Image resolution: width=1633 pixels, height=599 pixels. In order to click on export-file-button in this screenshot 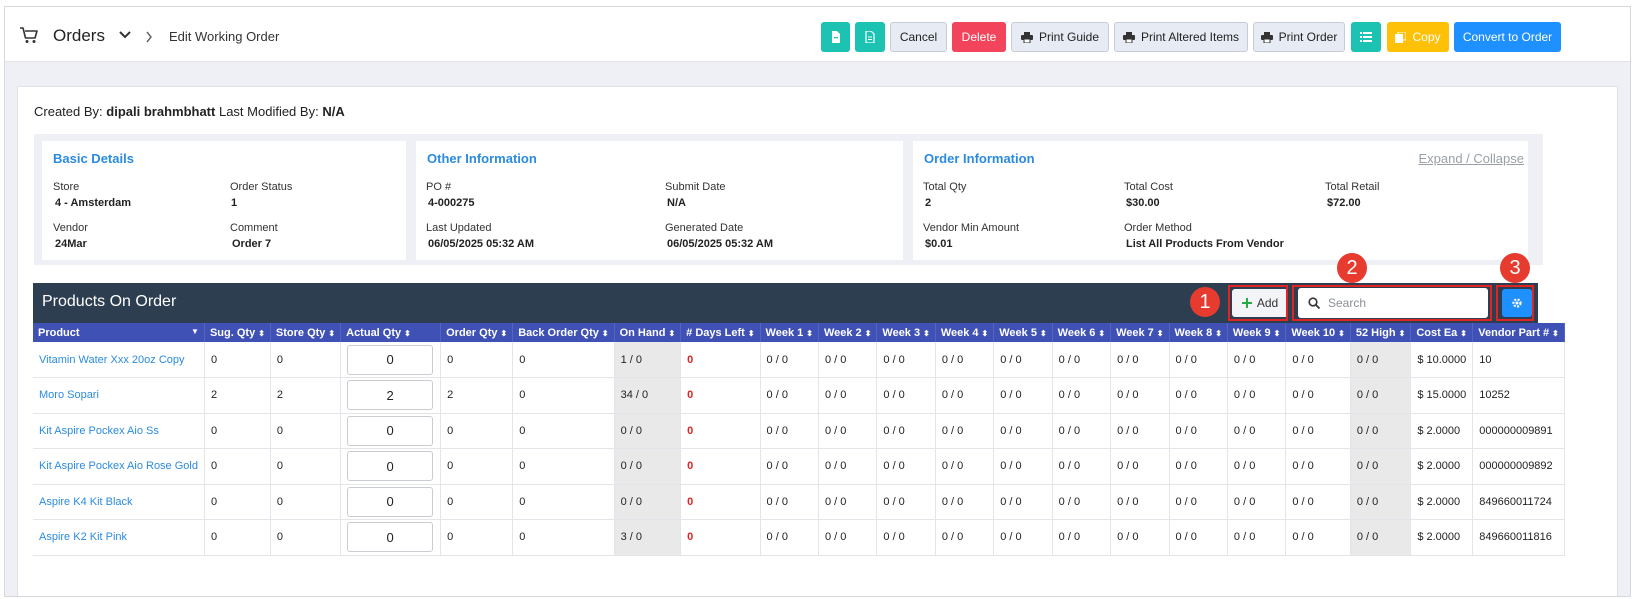, I will do `click(835, 37)`.